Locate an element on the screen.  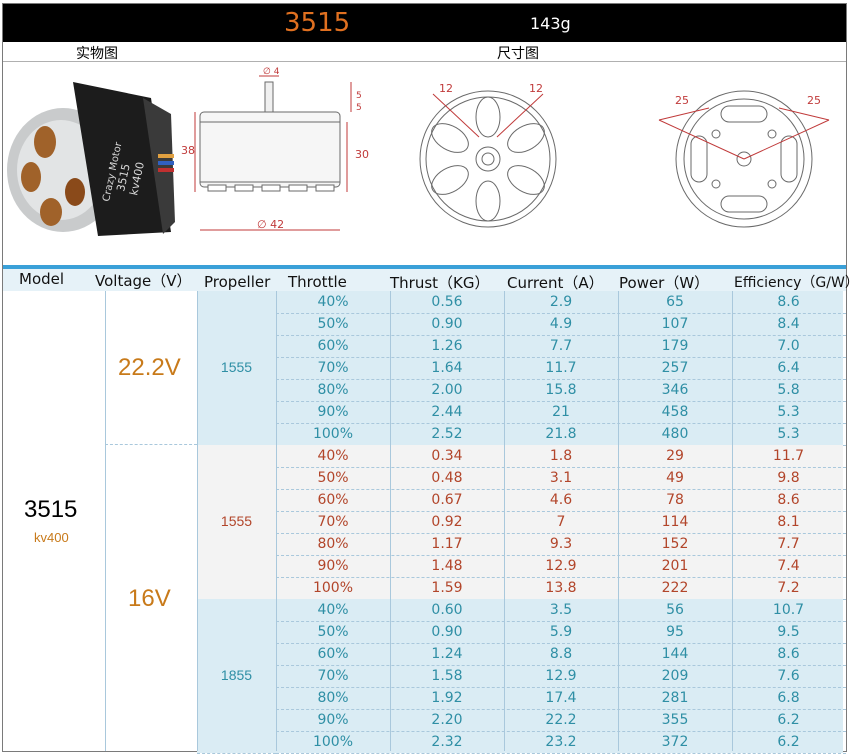
title-weight: 143g is located at coordinates (550, 23).